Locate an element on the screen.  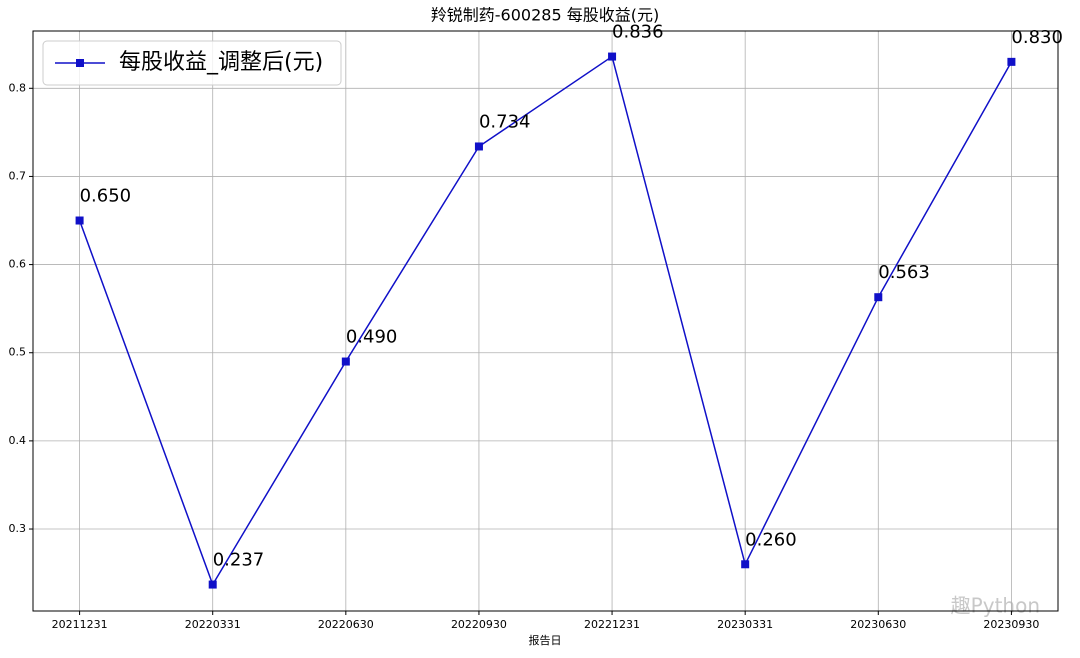
x-tick-label: 20220331 is located at coordinates (213, 624).